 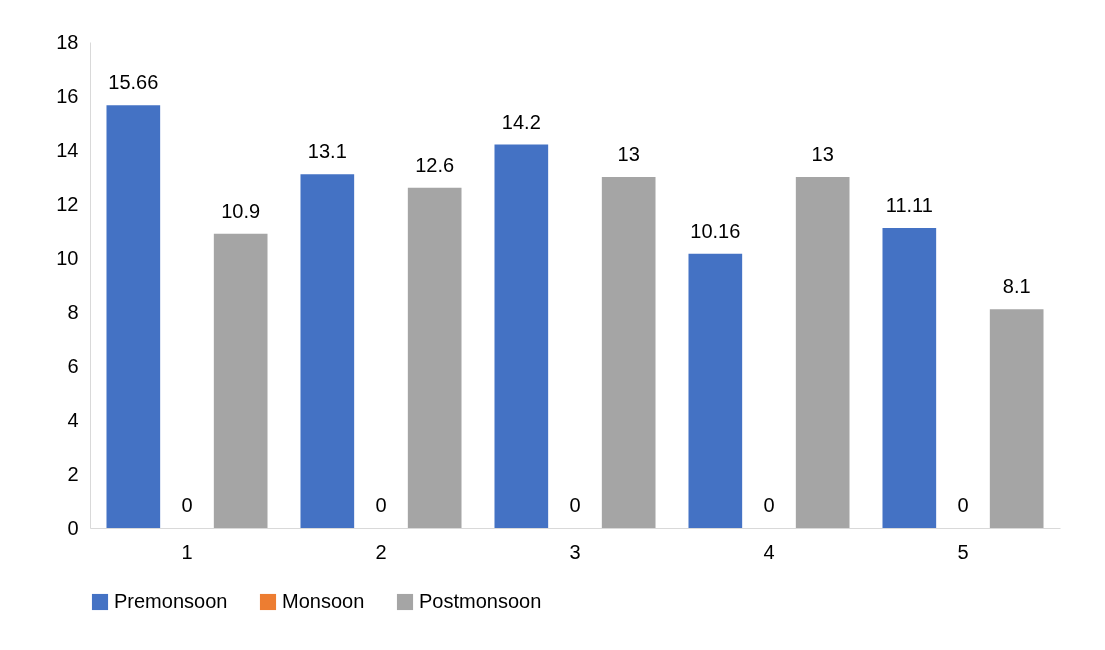 What do you see at coordinates (435, 164) in the screenshot?
I see `data-label: 12.6` at bounding box center [435, 164].